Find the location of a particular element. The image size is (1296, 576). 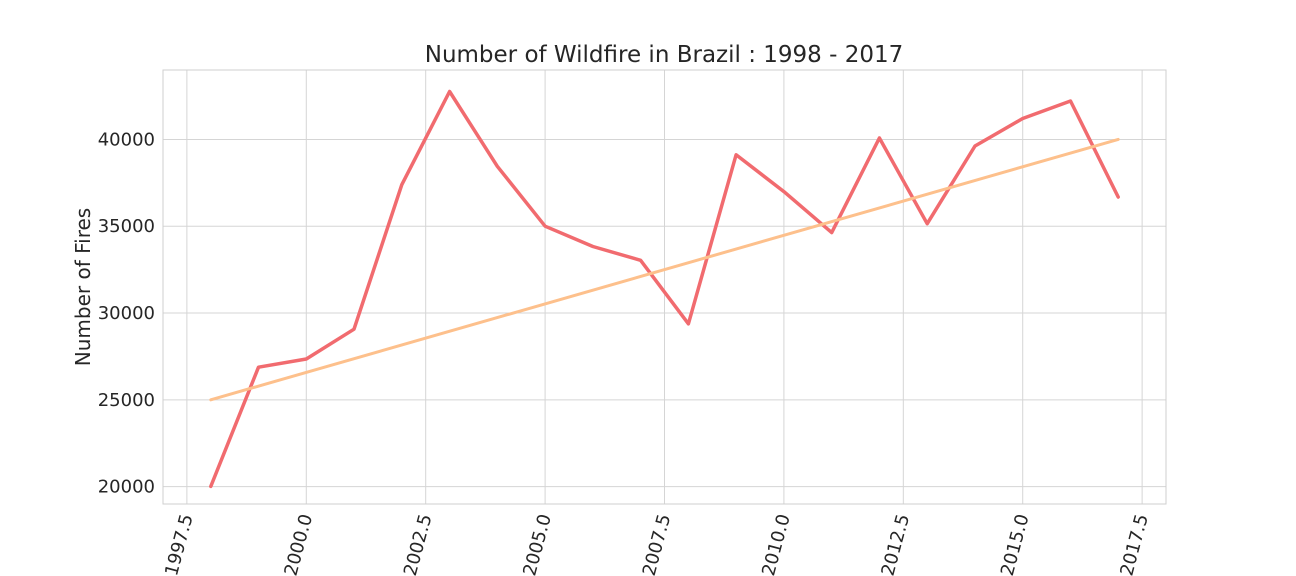

x-tick-label: 2005.0 is located at coordinates (537, 544).